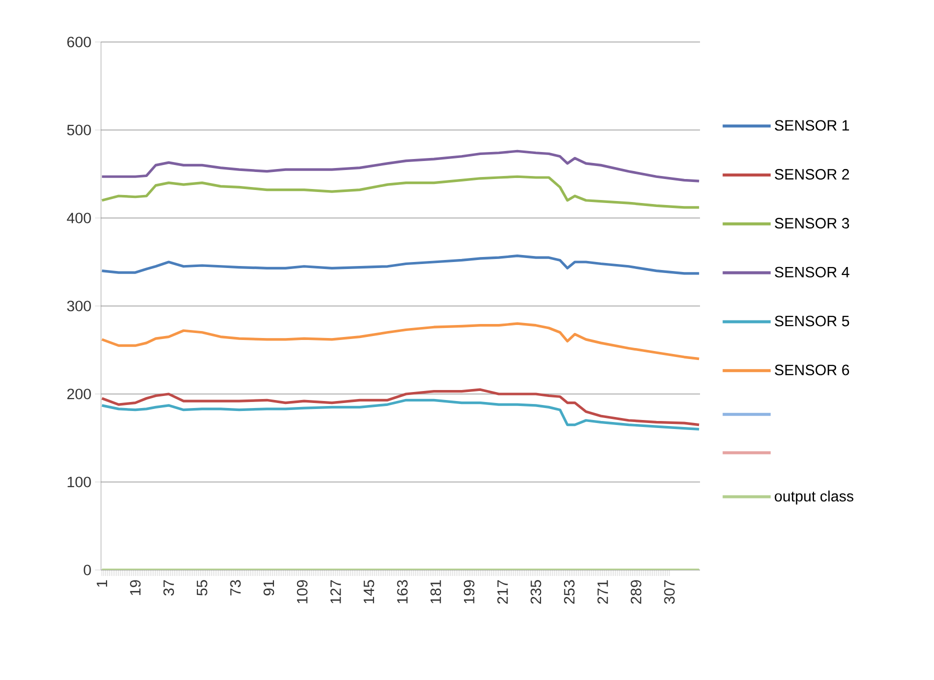  Describe the element at coordinates (235, 588) in the screenshot. I see `x-tick-label: 73` at that location.